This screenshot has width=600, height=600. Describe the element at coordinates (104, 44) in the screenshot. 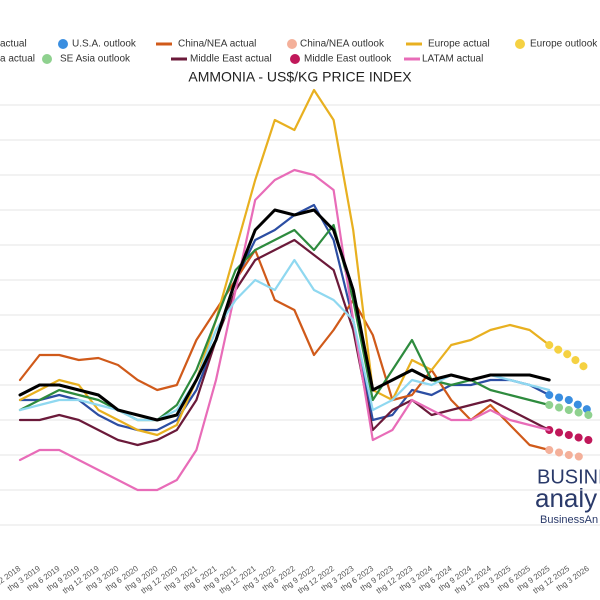

I see `legend-label: U.S.A. outlook` at that location.